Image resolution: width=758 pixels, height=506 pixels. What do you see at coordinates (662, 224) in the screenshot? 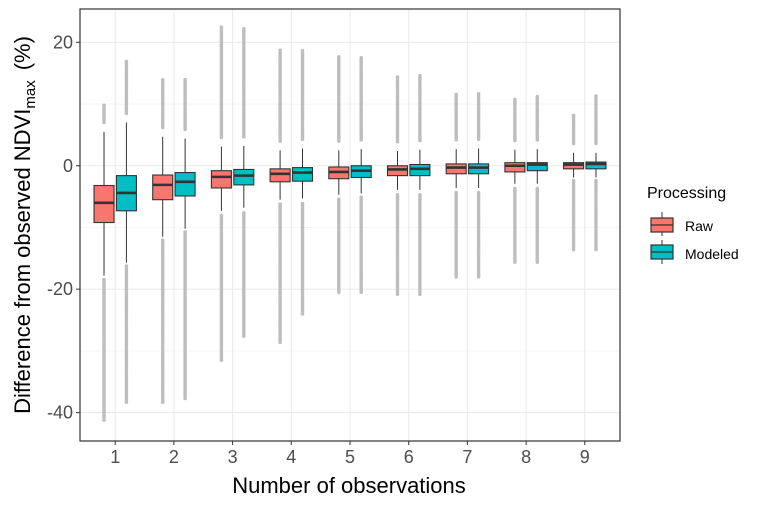
I see `legend-key-raw` at bounding box center [662, 224].